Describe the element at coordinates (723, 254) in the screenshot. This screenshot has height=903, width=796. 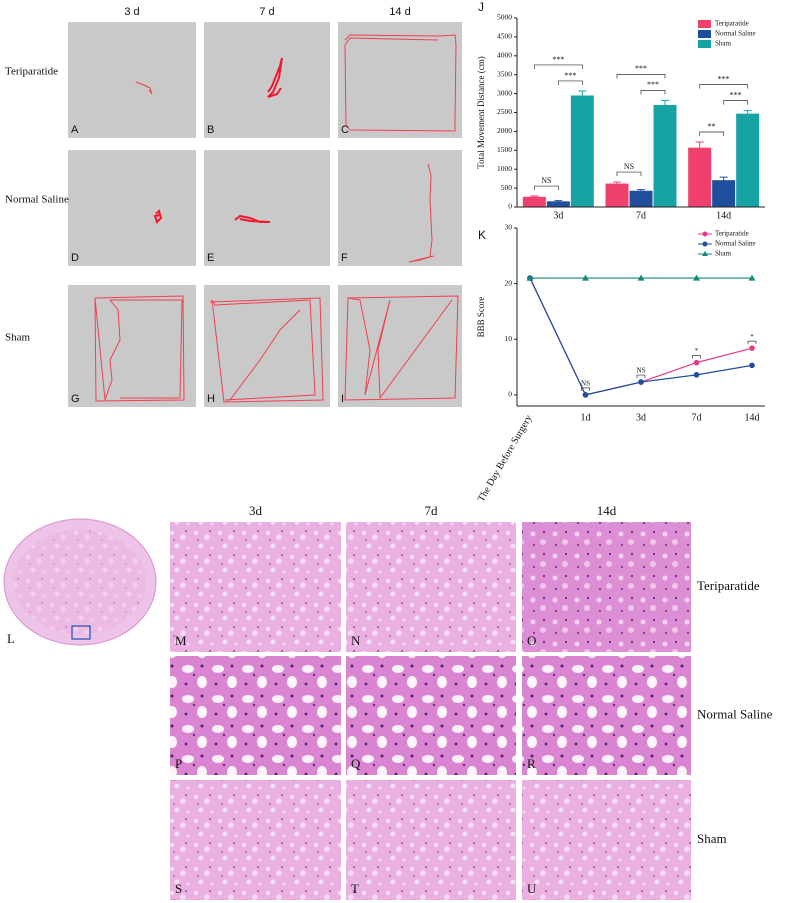
I see `legend-label: Sham` at that location.